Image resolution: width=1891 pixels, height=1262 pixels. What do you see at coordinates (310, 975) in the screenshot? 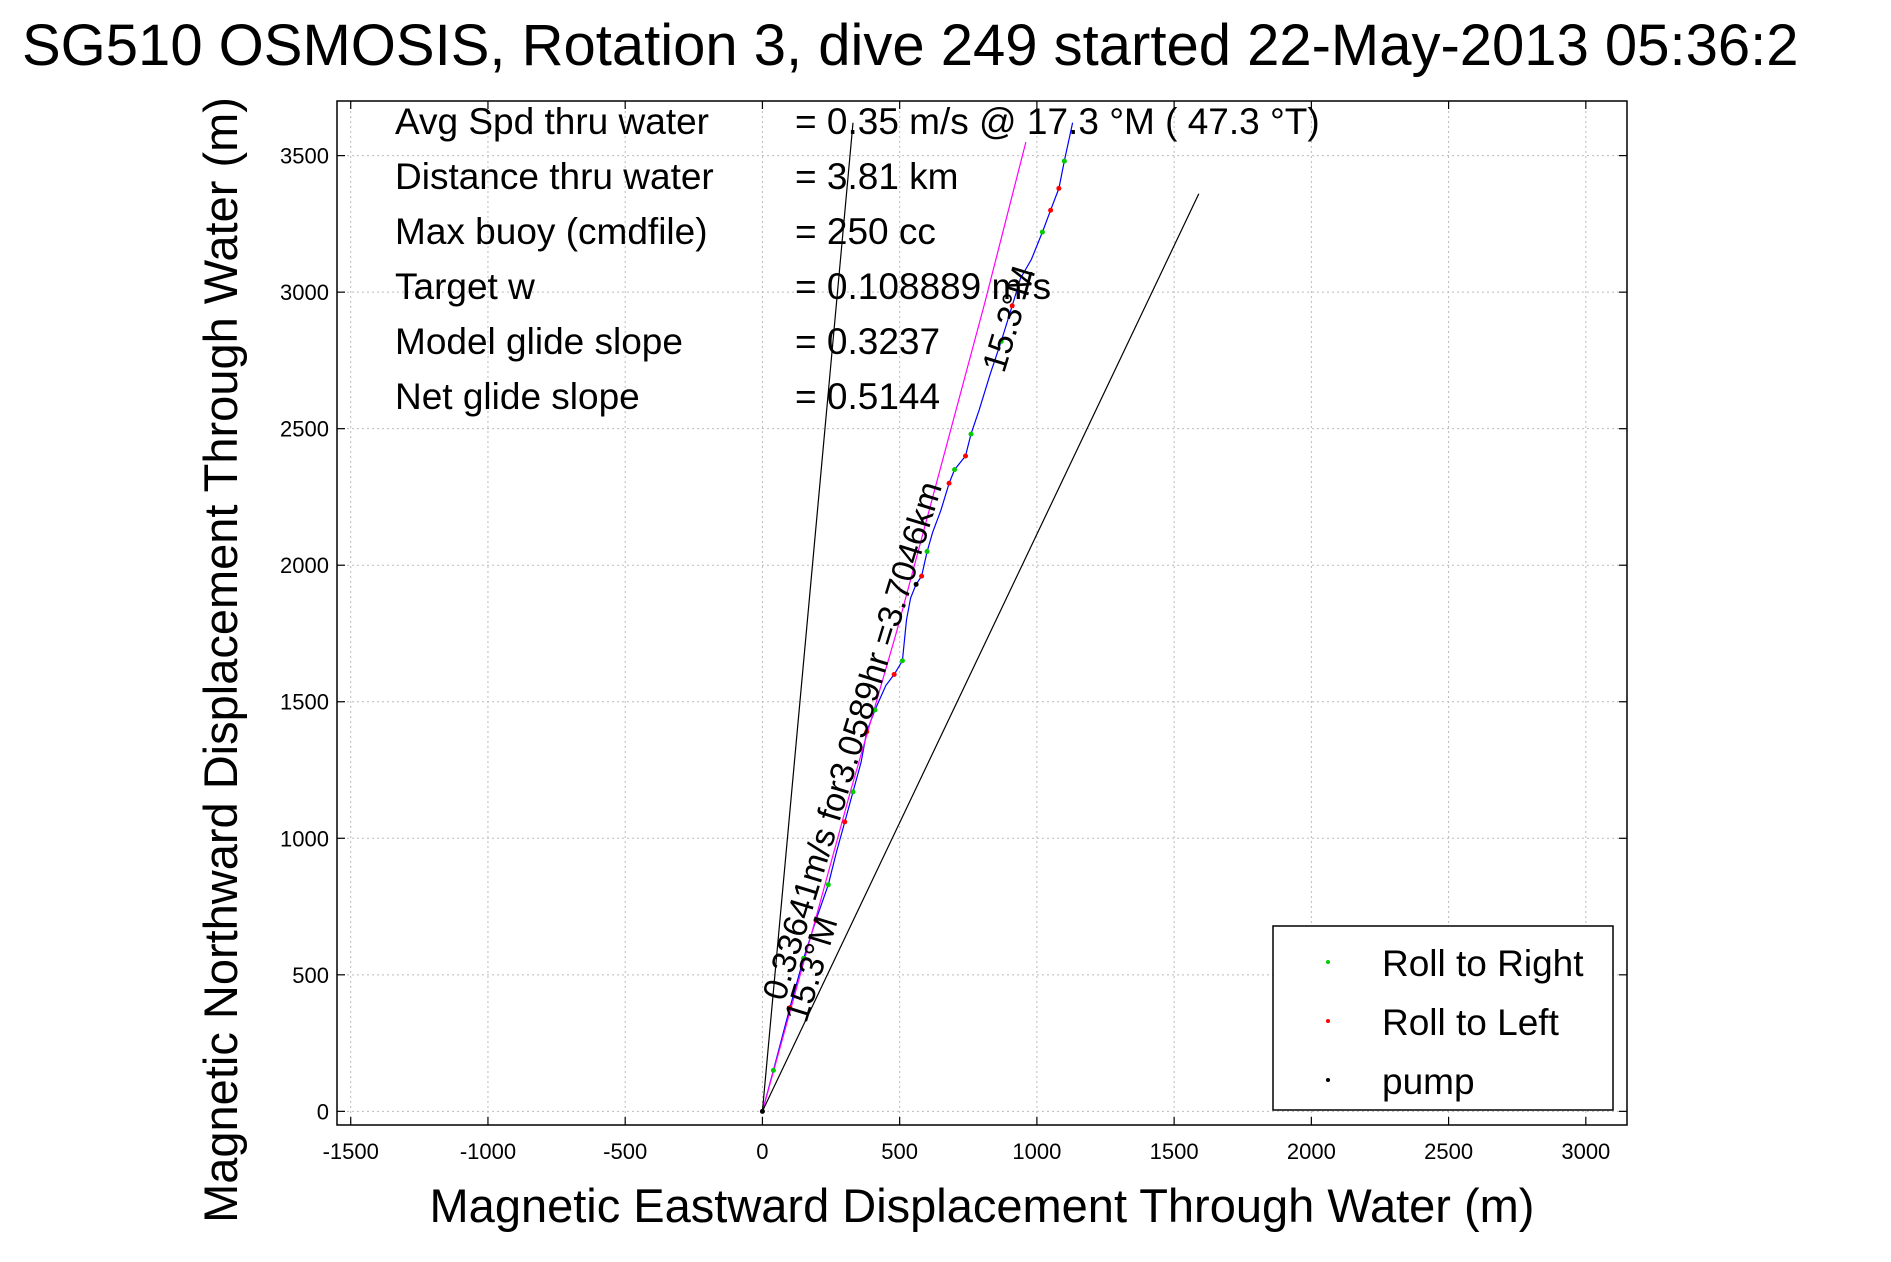
I see `y-tick-label: 500` at bounding box center [310, 975].